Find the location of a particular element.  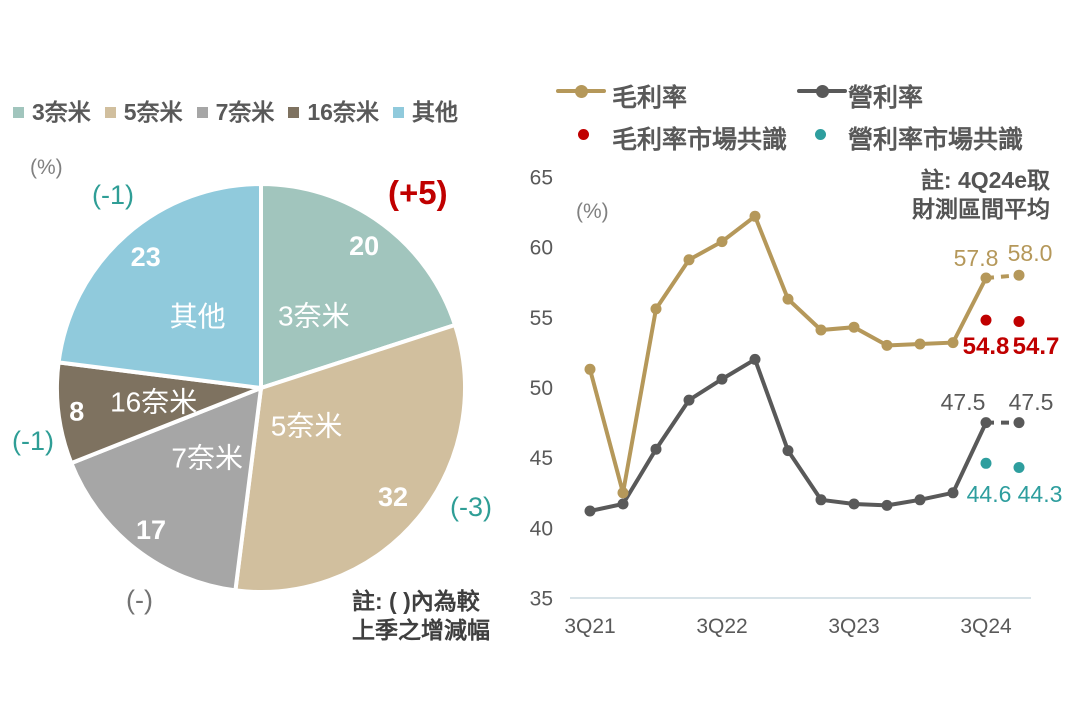

pie-note-line2: 上季之增減幅 is located at coordinates (421, 629).